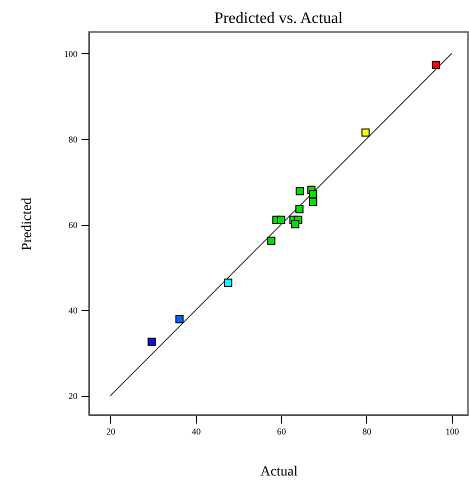 Image resolution: width=469 pixels, height=500 pixels. I want to click on y-tick-label: 60, so click(73, 225).